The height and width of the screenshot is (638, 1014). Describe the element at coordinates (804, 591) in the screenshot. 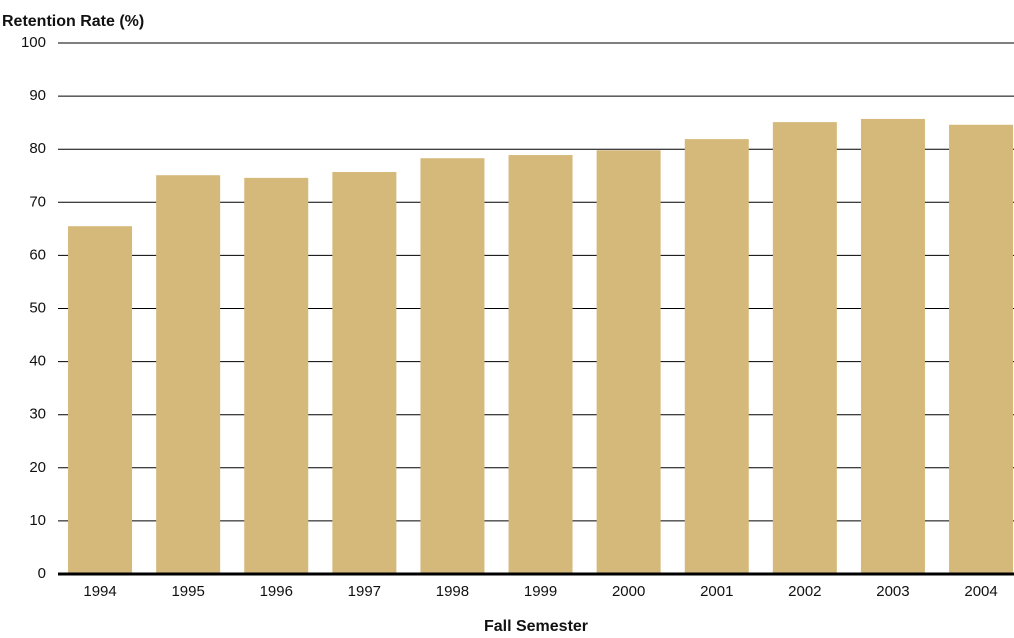

I see `x-tick-label: 2002` at that location.